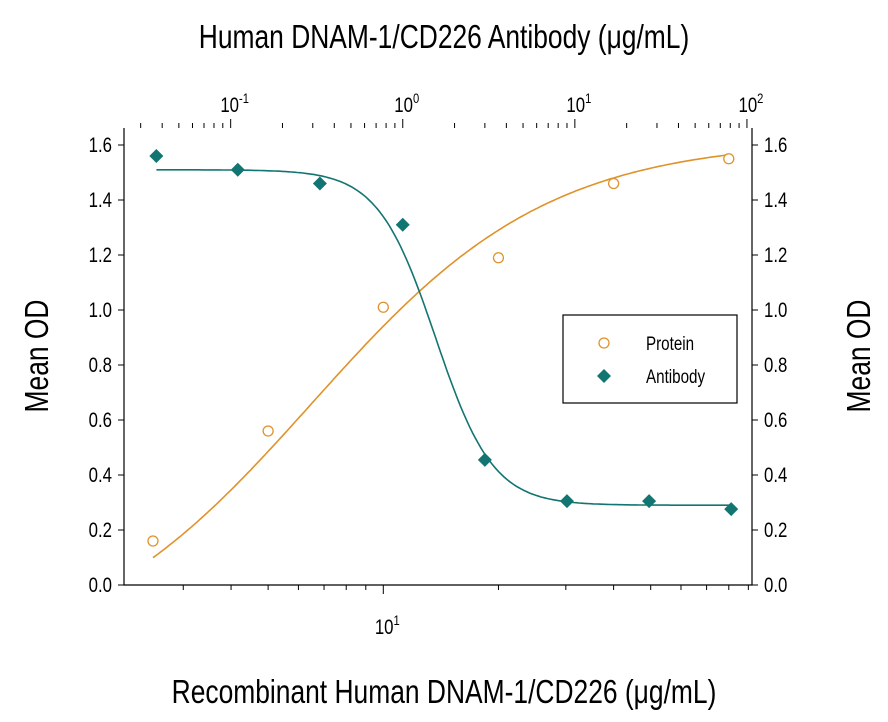  I want to click on y-tick-label-left-group: 0.8, so click(100, 365).